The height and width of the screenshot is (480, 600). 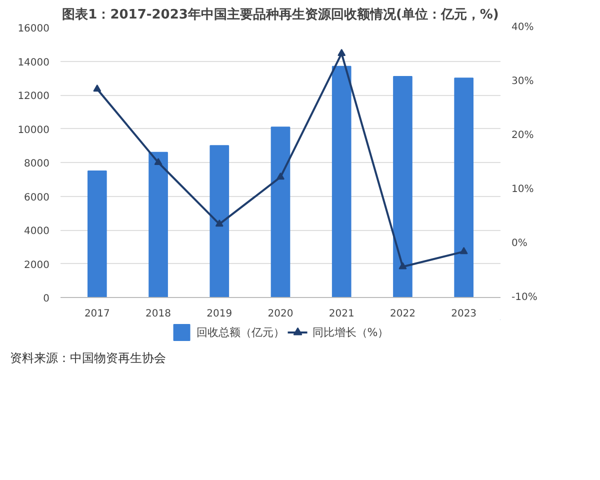 I want to click on y-tick-label: 4000, so click(x=37, y=231).